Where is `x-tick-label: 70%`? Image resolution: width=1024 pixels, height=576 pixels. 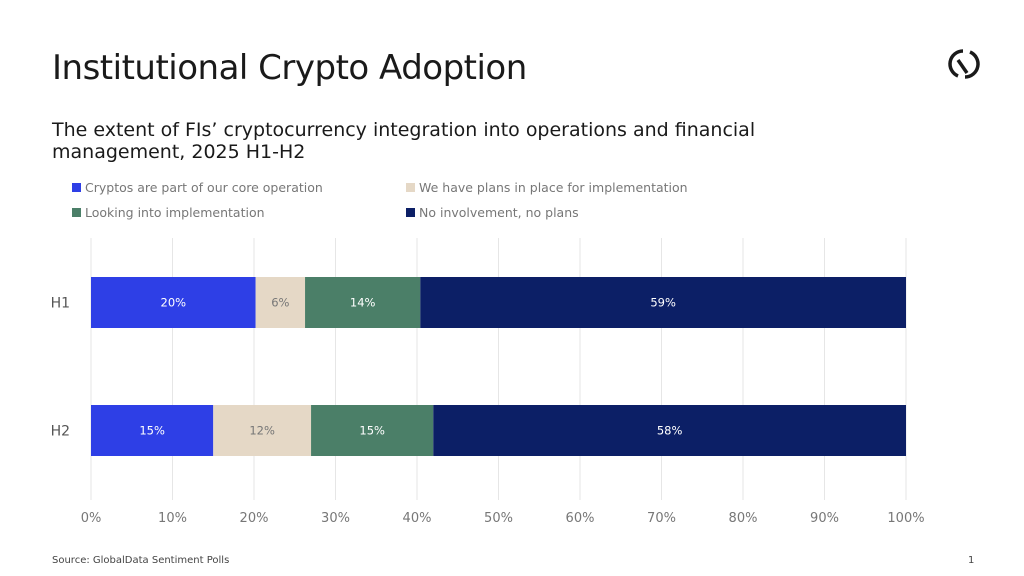 x-tick-label: 70% is located at coordinates (661, 518).